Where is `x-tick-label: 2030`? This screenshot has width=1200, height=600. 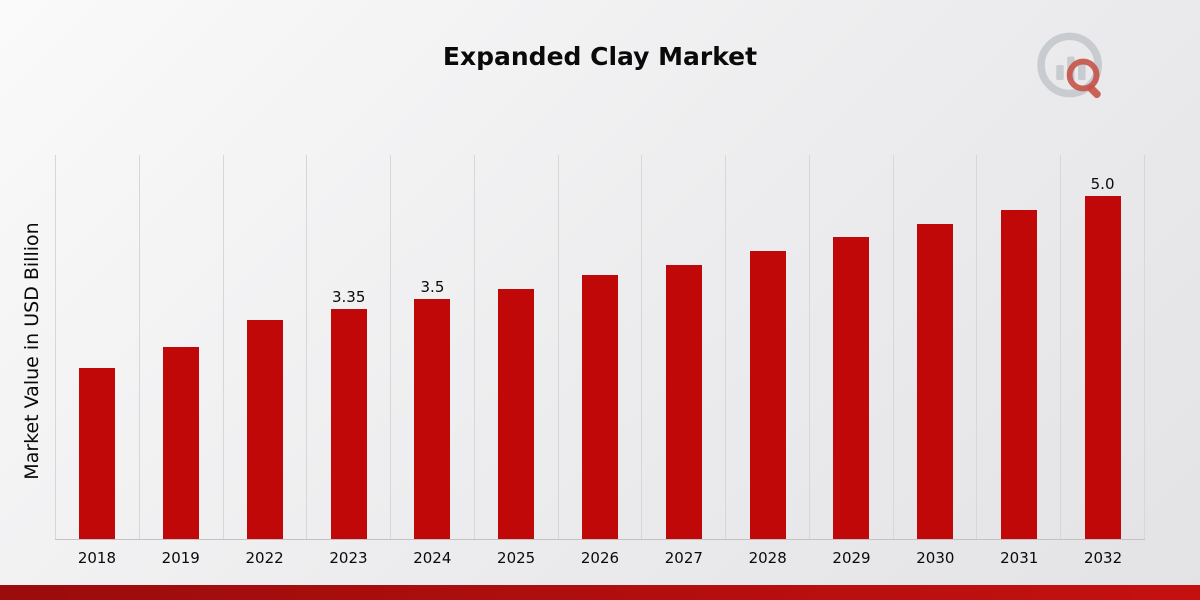
x-tick-label: 2030 is located at coordinates (935, 558).